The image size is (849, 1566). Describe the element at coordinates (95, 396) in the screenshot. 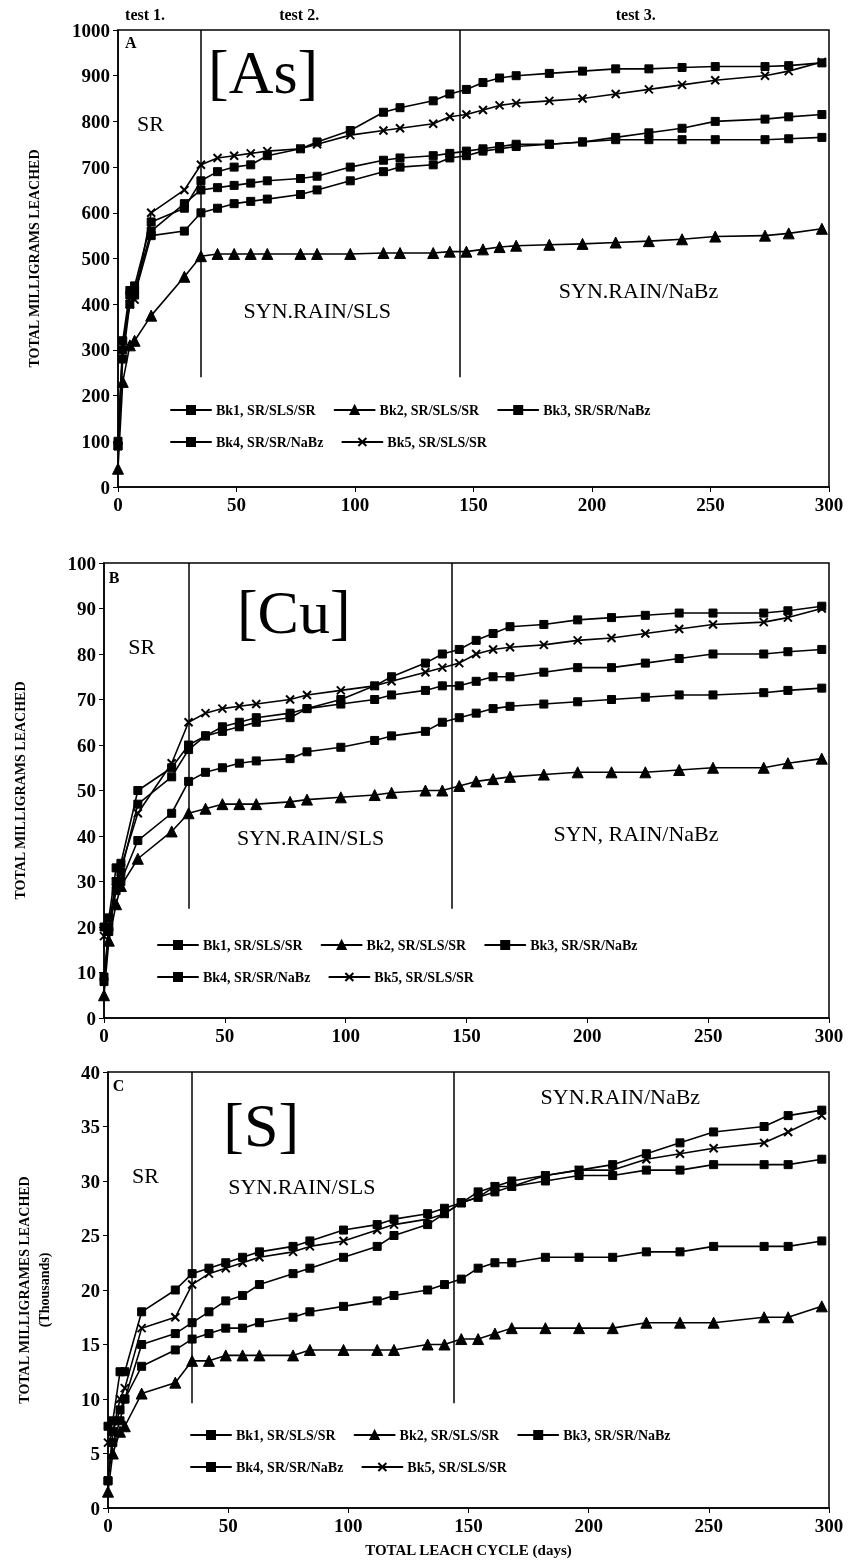

I see `y-tick-label: 200` at that location.